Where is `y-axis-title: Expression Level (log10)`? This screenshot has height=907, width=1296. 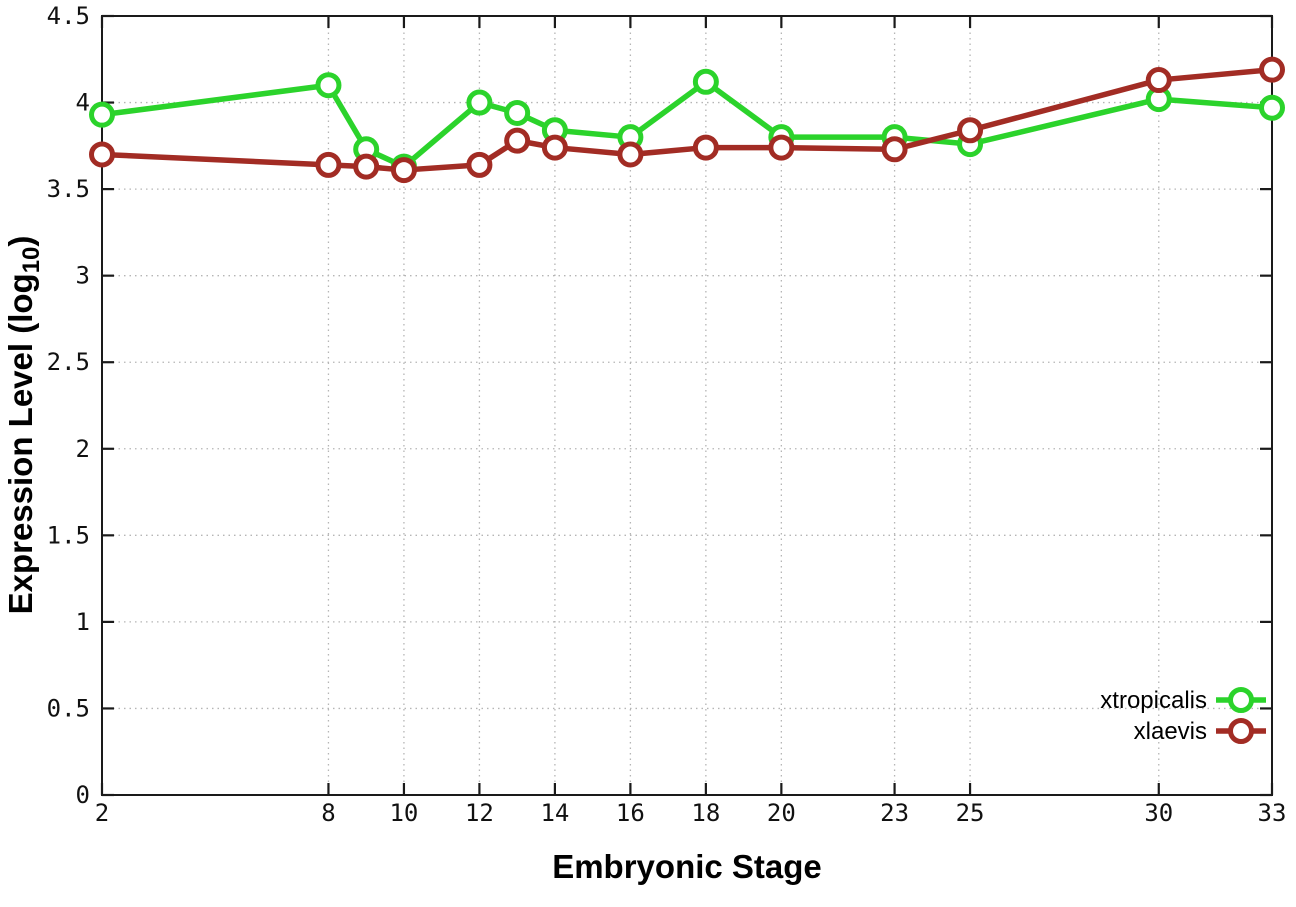 y-axis-title: Expression Level (log10) is located at coordinates (23, 425).